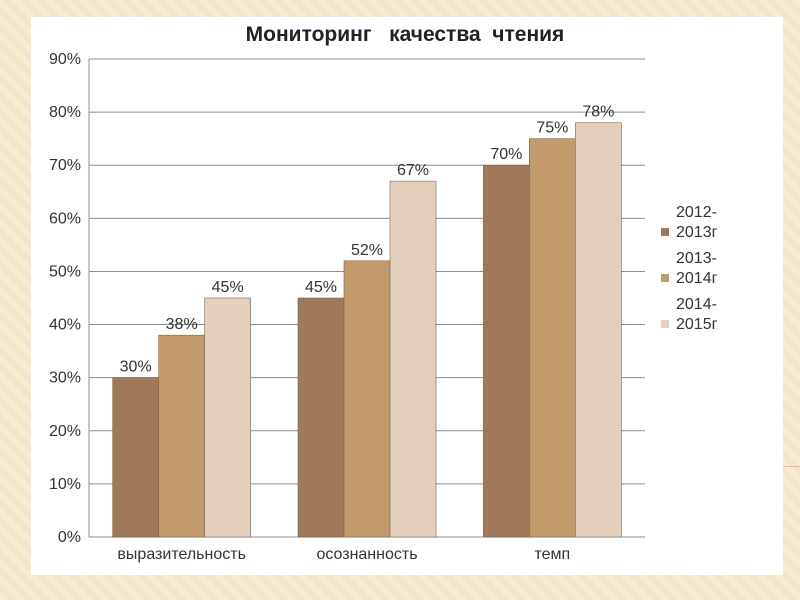  Describe the element at coordinates (65, 271) in the screenshot. I see `y-tick-label: 50%` at that location.